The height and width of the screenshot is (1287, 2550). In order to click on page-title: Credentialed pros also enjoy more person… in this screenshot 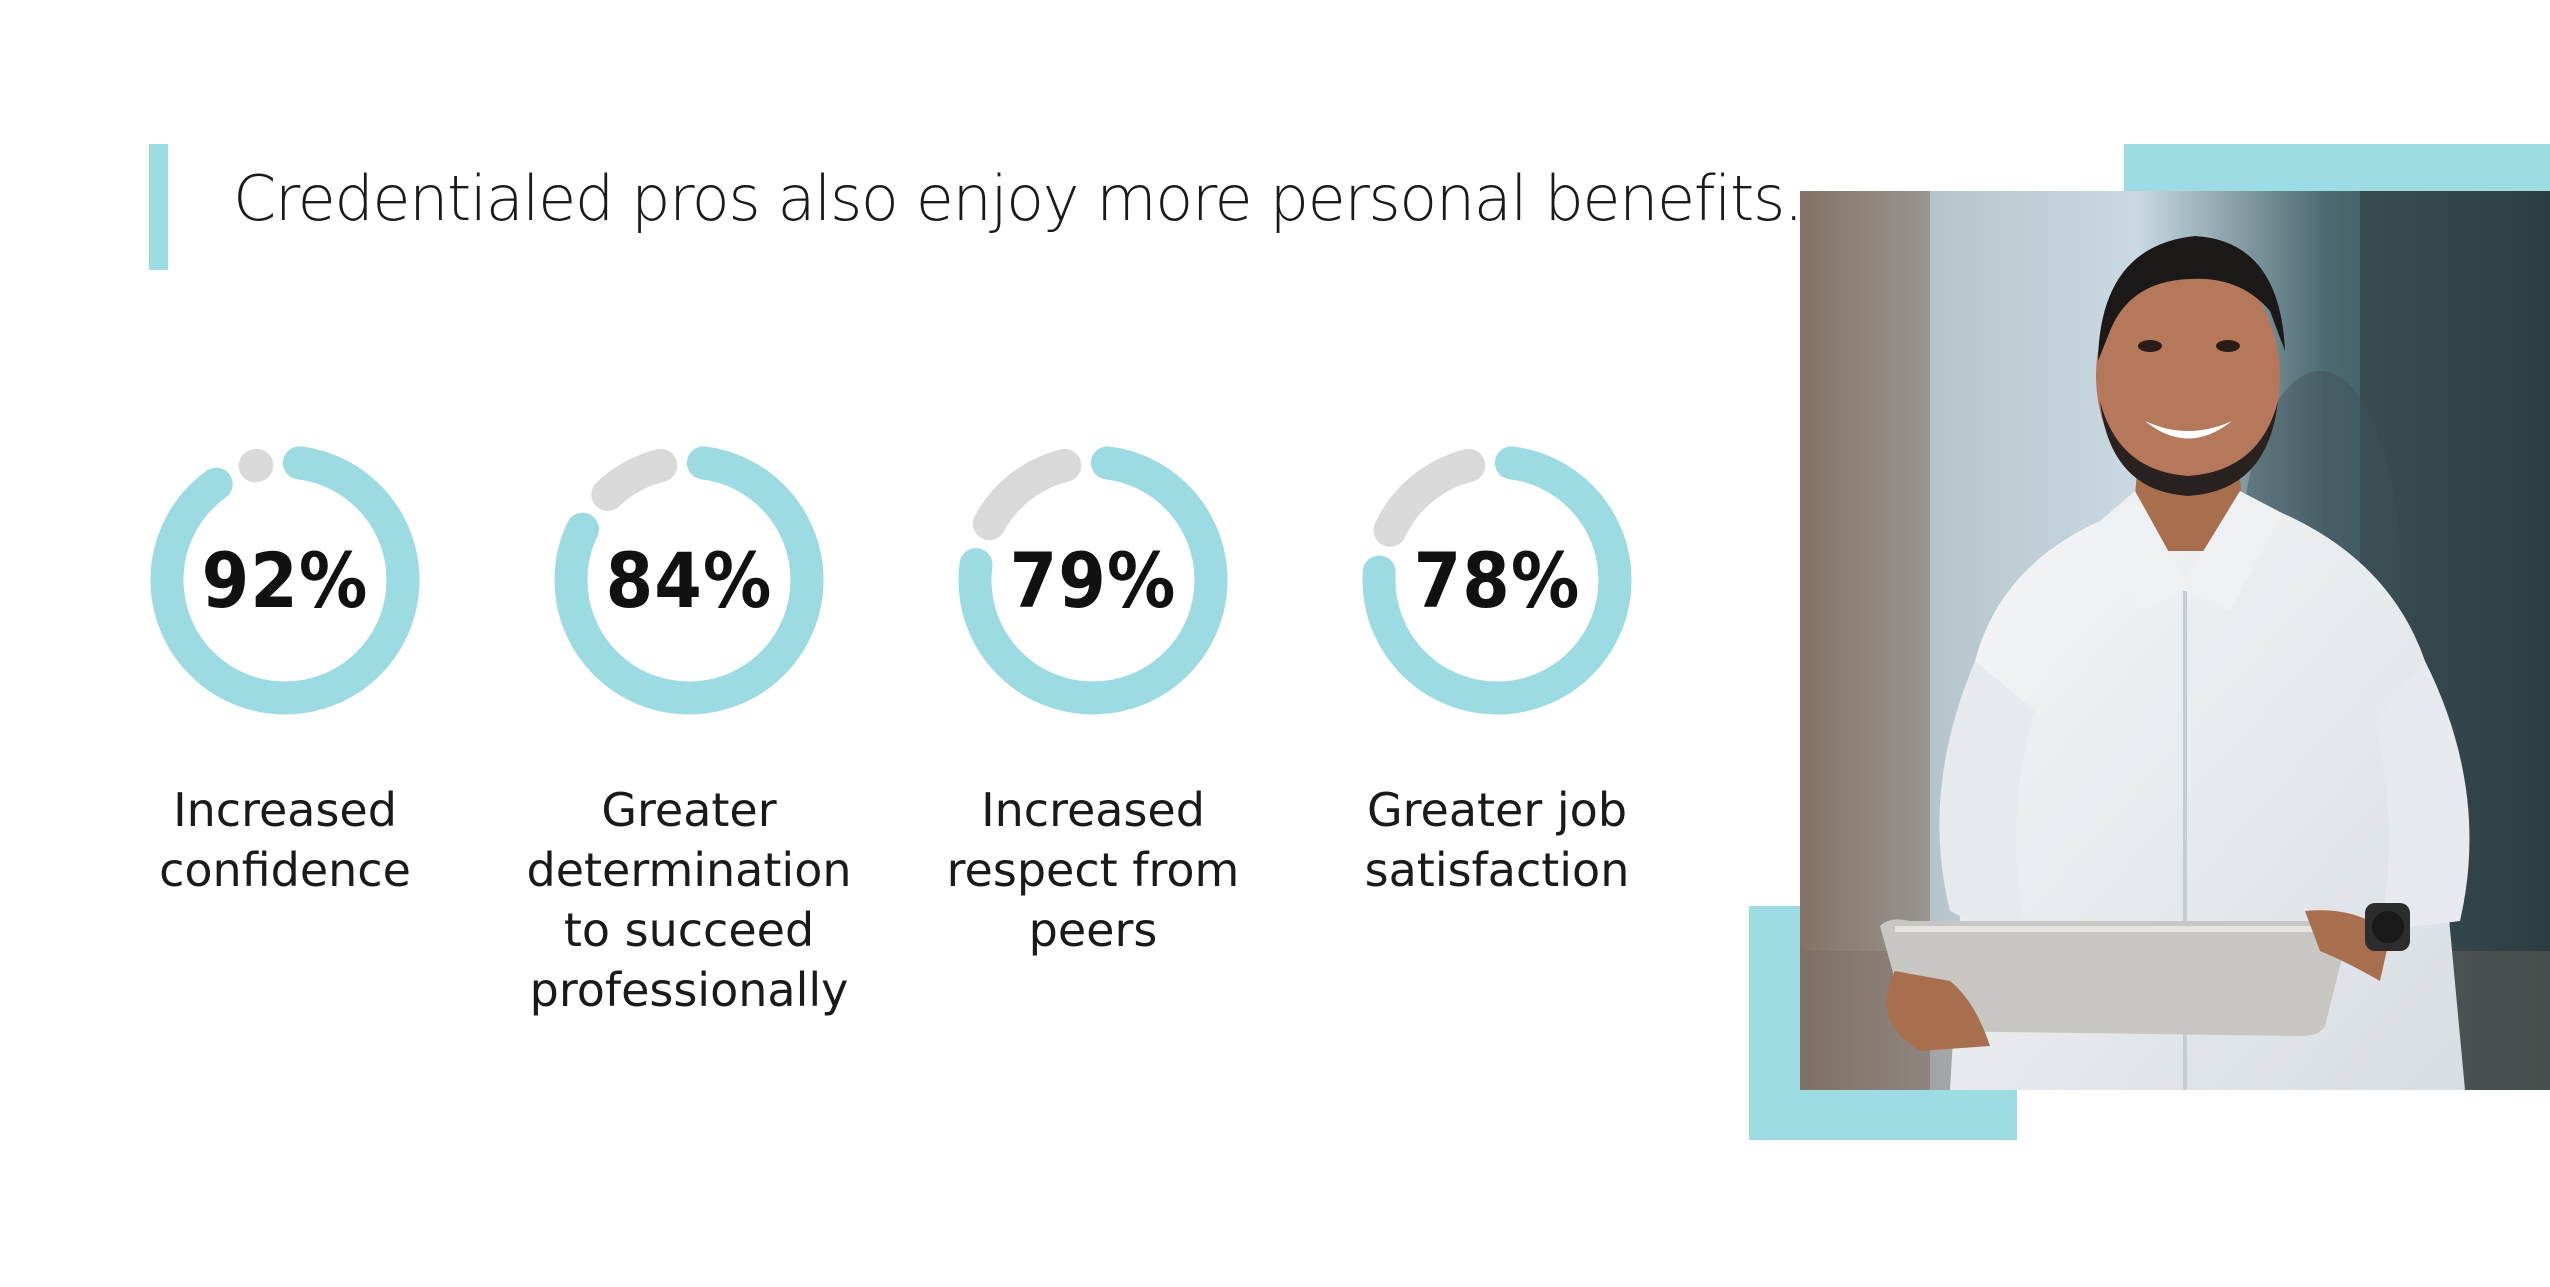, I will do `click(1018, 198)`.